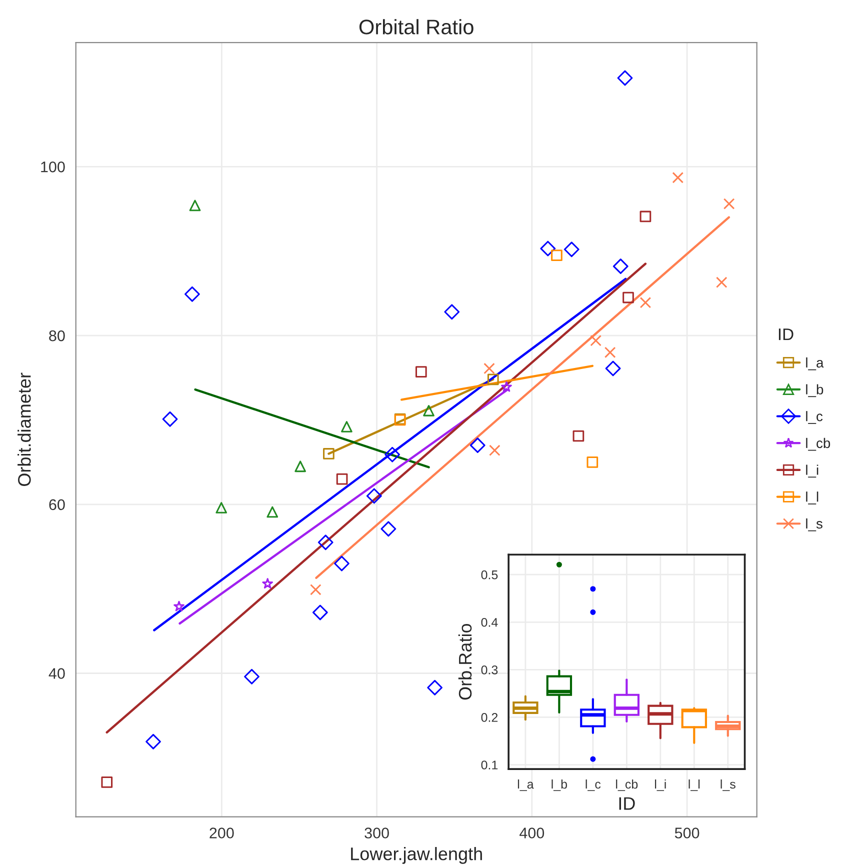  Describe the element at coordinates (222, 833) in the screenshot. I see `x-tick-label: 200` at that location.